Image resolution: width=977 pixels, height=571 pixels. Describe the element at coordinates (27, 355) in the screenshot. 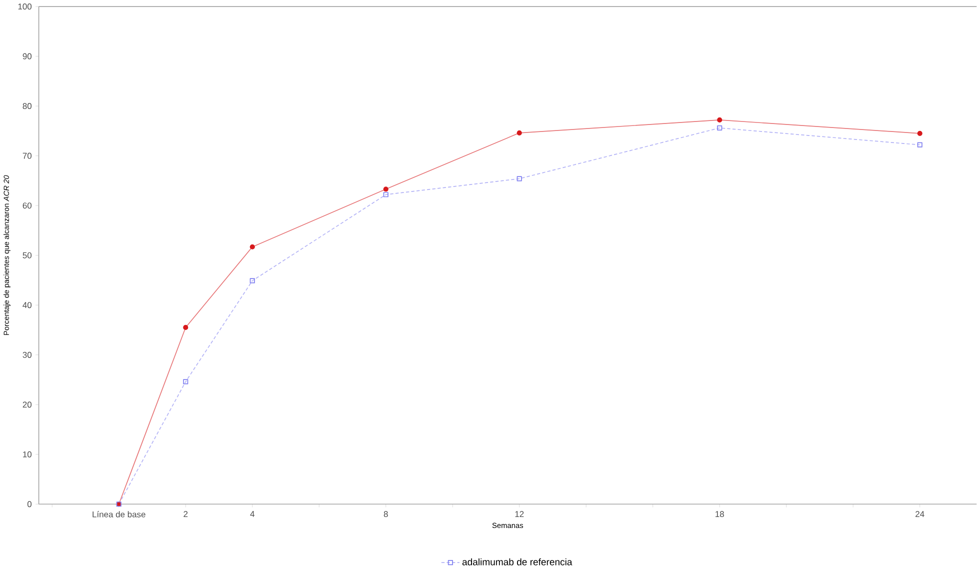

I see `y-tick-label: 30` at that location.